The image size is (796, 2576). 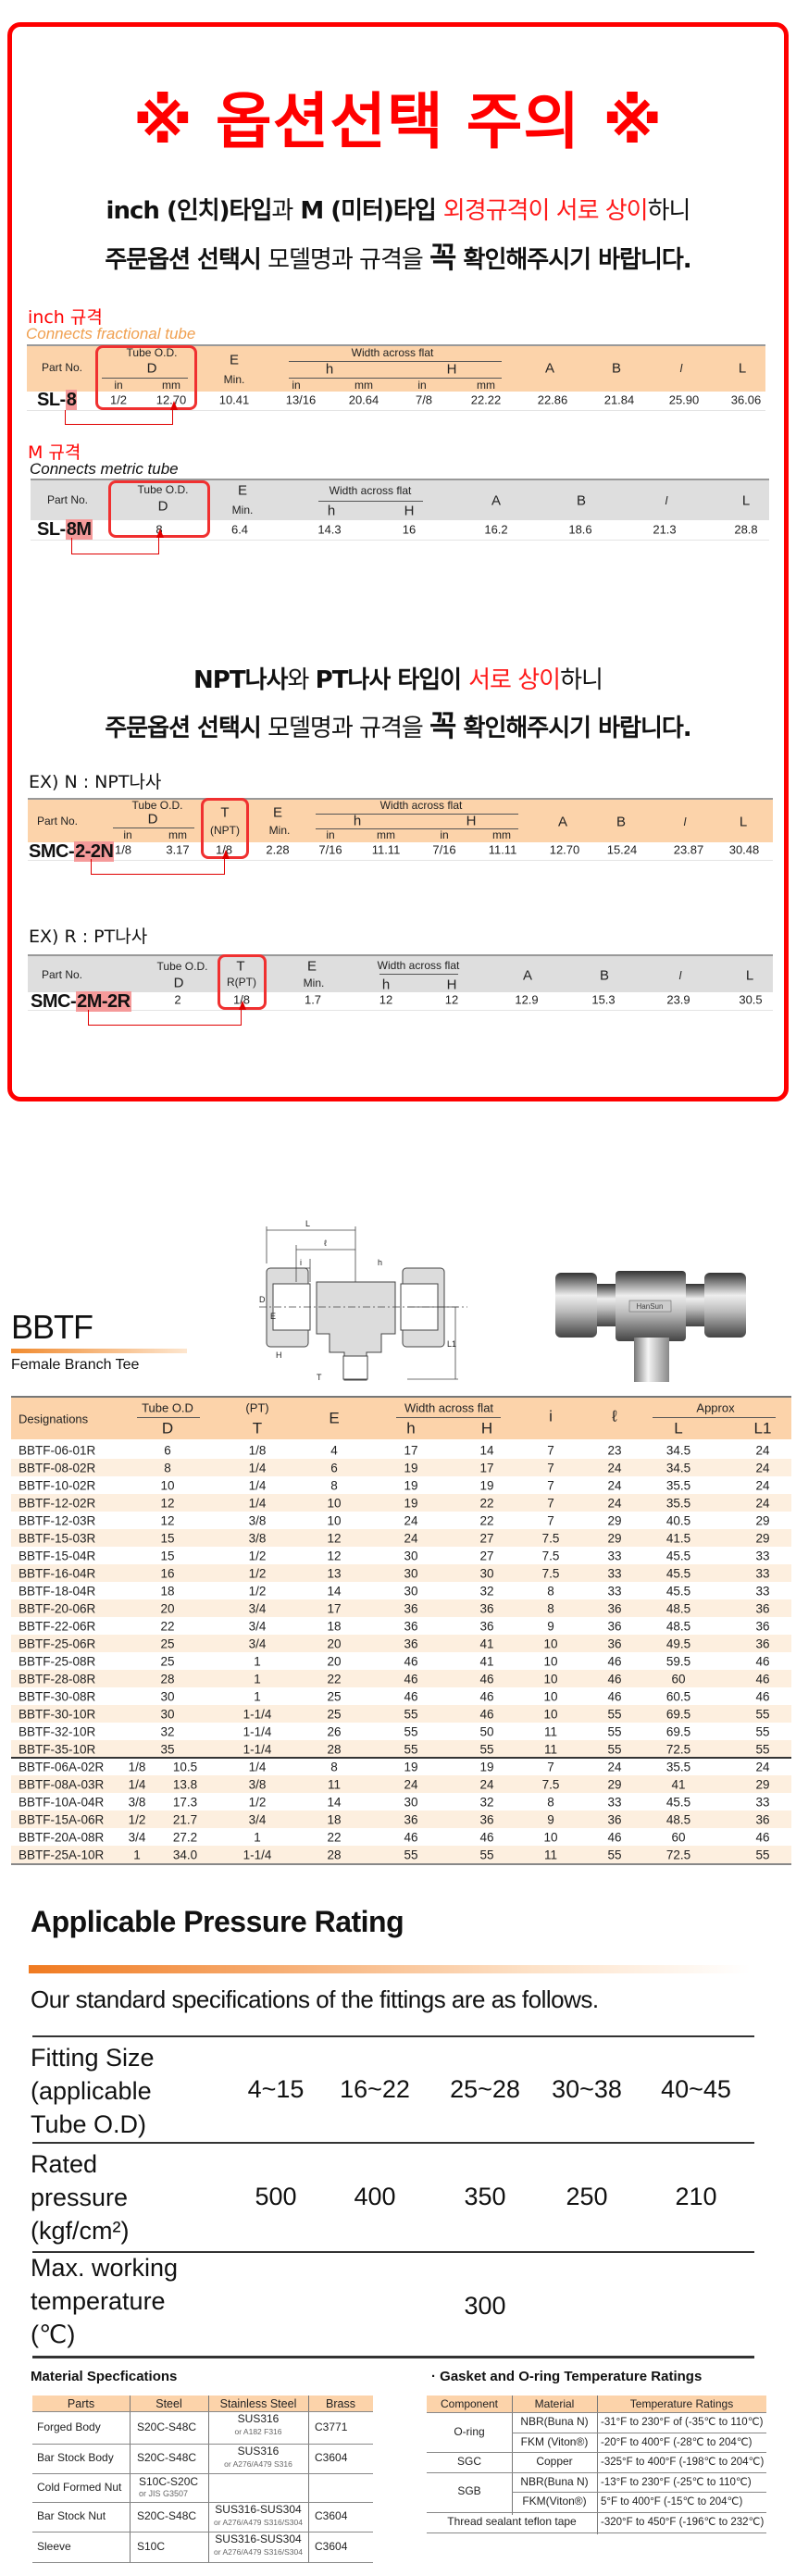 I want to click on table-row: BBTF-12-02R 12 1/4 10 19 22 7 24 35.5 24, so click(x=401, y=1503).